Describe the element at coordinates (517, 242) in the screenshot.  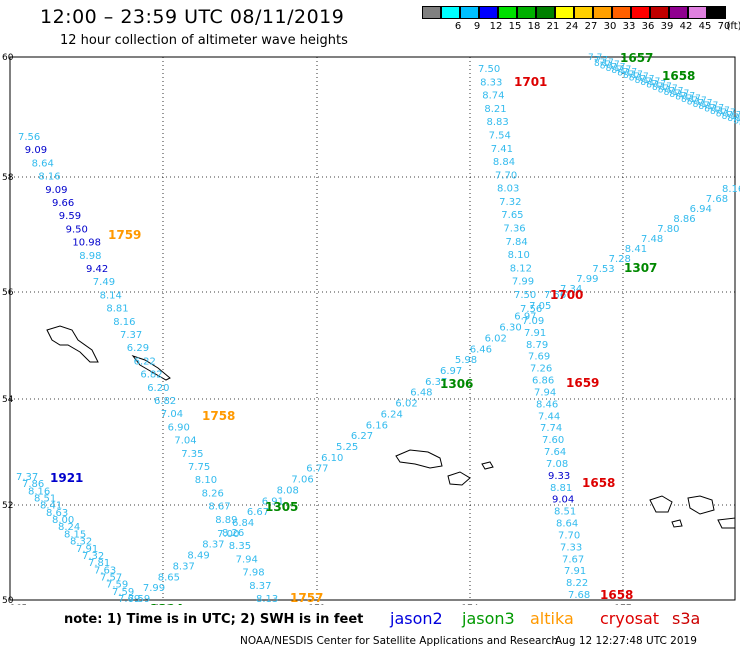
I see `track-1701-value: 7.84` at that location.